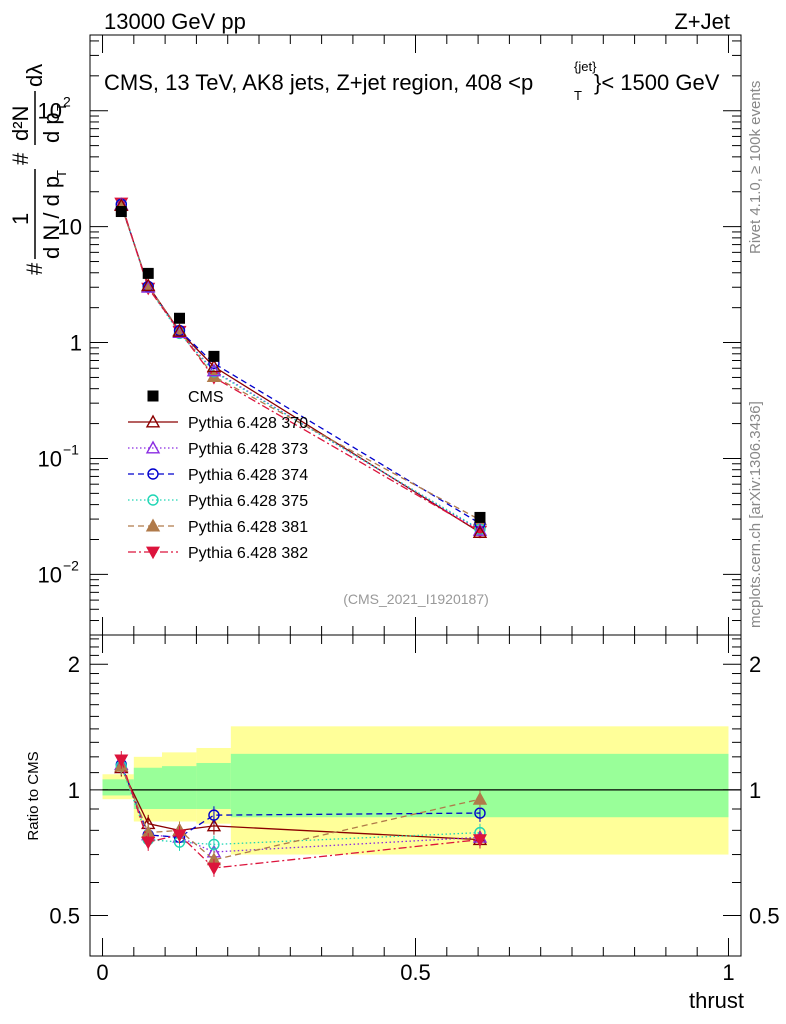 This screenshot has height=1024, width=786. I want to click on main-ytick-exp-0: −2, so click(71, 565).